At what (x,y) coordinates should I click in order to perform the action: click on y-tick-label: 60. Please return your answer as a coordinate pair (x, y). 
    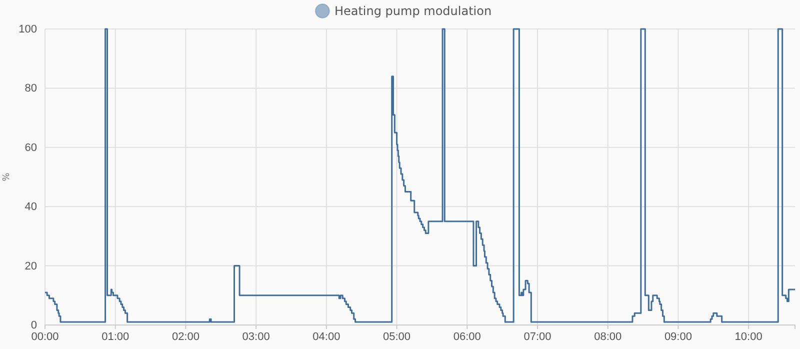
    Looking at the image, I should click on (30, 148).